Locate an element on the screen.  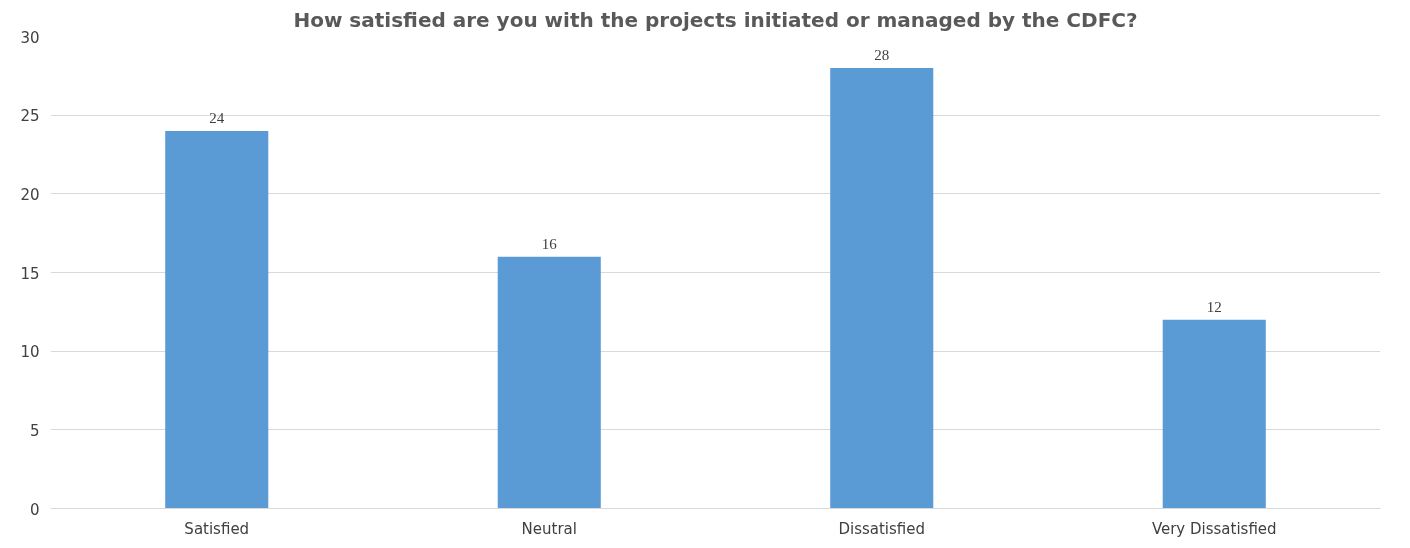
data-label: 28 is located at coordinates (882, 54).